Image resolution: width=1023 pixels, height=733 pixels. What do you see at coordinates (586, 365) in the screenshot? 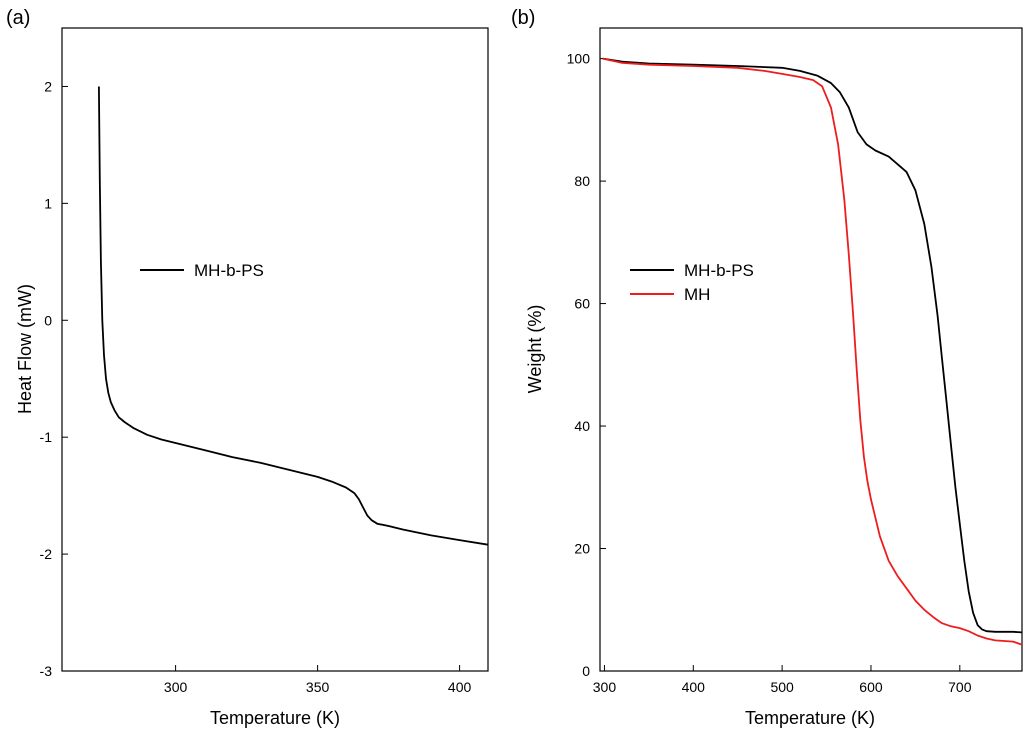
I see `panel-b-y-axis: 0 20 40 60 80 100` at bounding box center [586, 365].